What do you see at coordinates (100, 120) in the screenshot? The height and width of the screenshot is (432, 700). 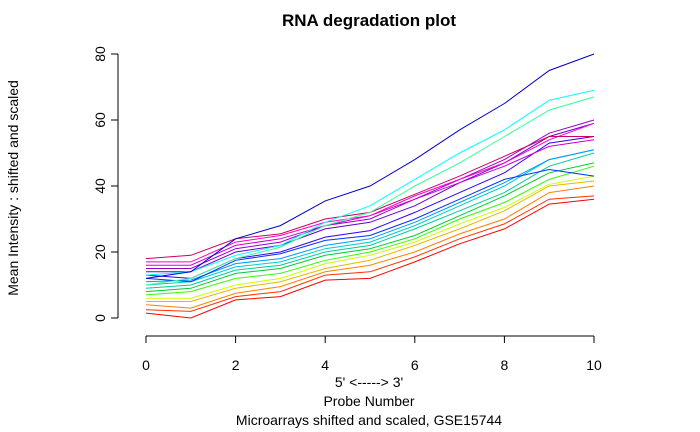 I see `y-tick-label: 60` at bounding box center [100, 120].